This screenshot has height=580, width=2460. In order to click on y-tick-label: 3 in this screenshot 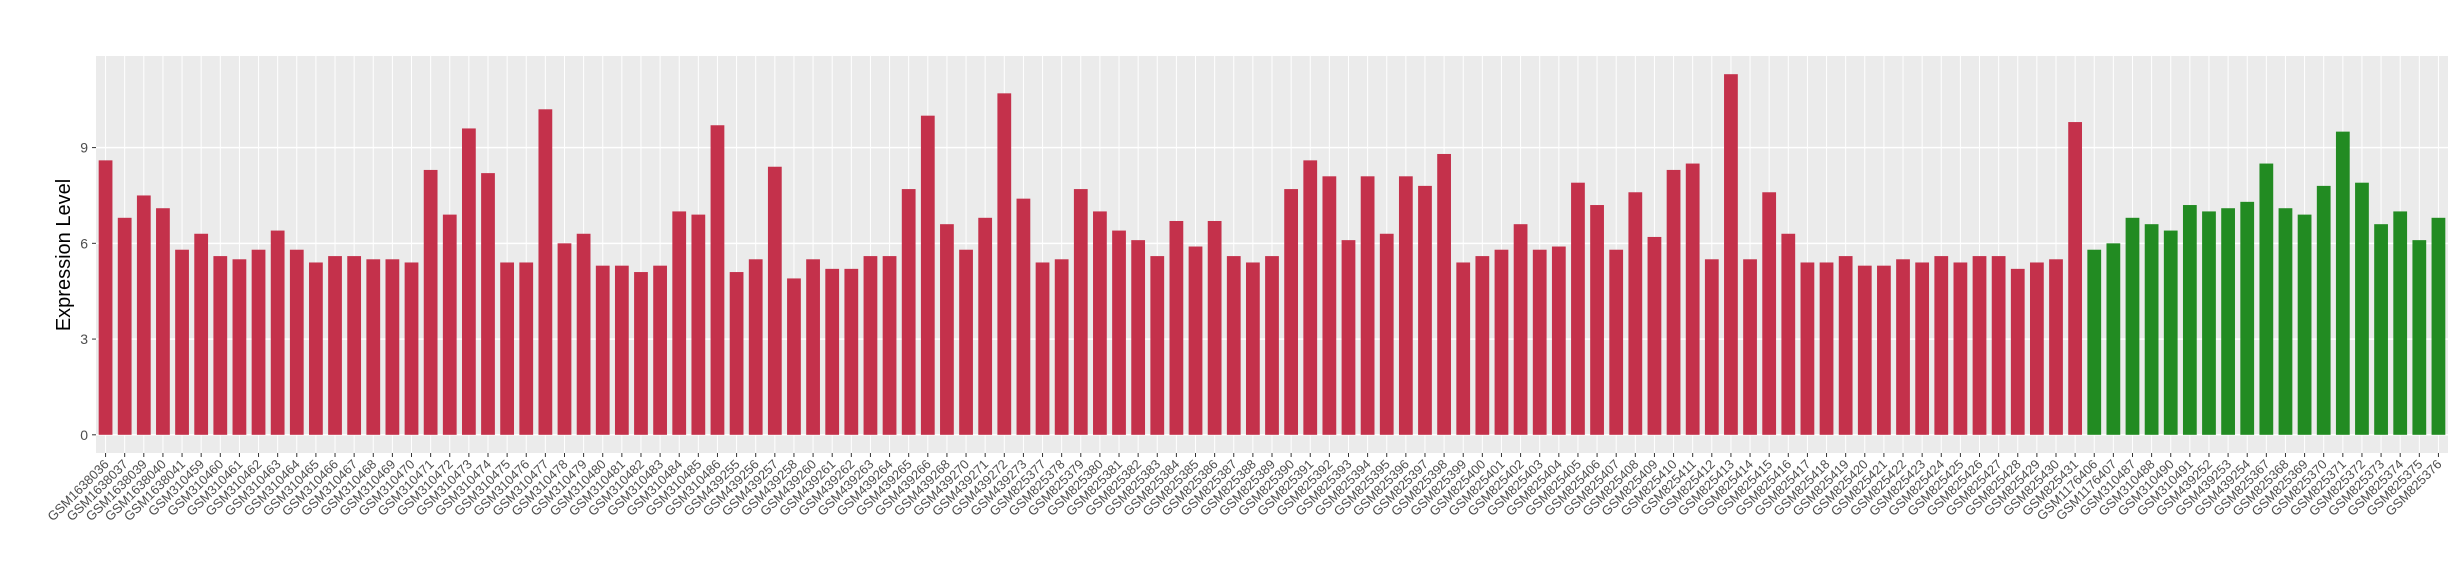, I will do `click(84, 339)`.